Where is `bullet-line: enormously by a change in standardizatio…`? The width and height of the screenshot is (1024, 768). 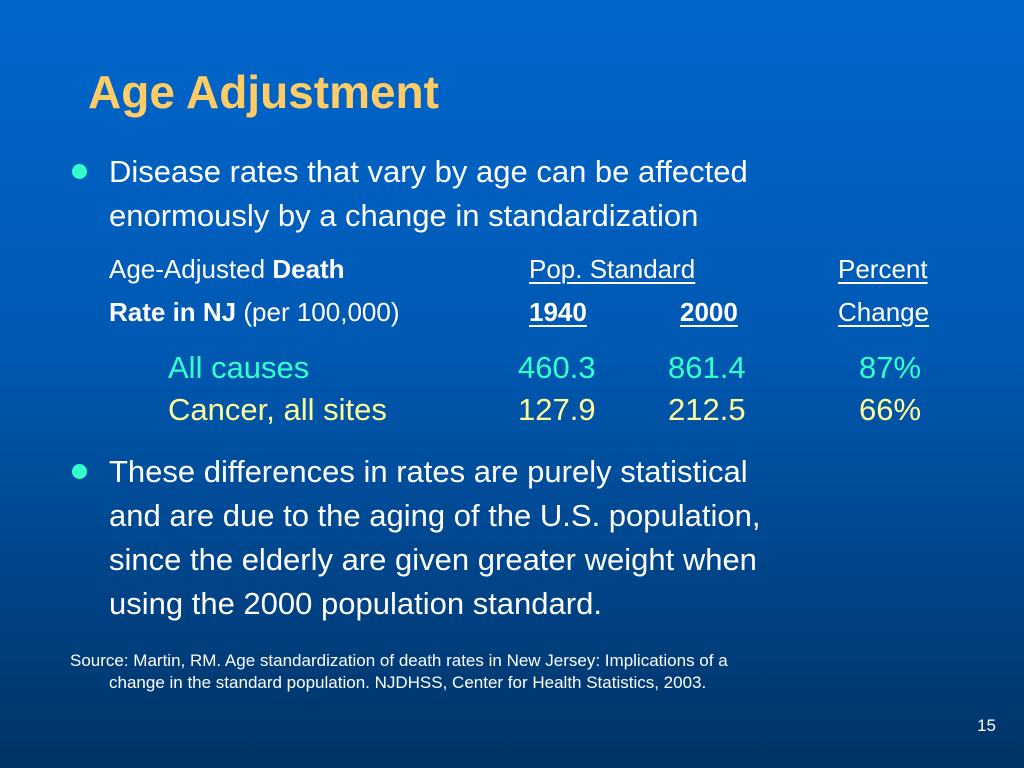 bullet-line: enormously by a change in standardizatio… is located at coordinates (404, 215).